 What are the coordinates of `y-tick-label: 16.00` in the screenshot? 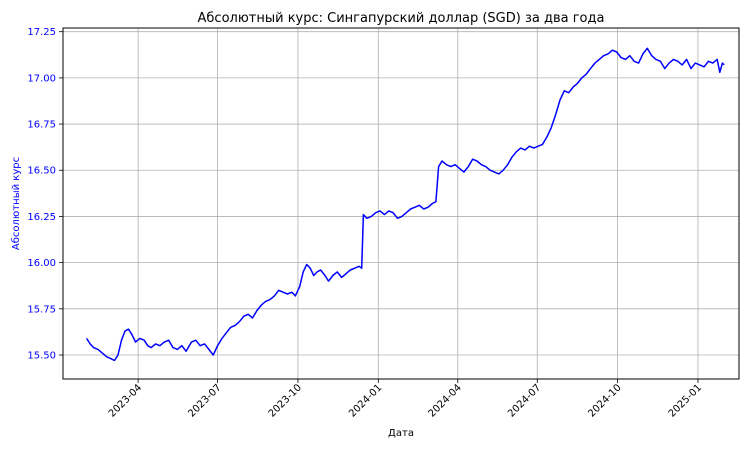 It's located at (41, 263).